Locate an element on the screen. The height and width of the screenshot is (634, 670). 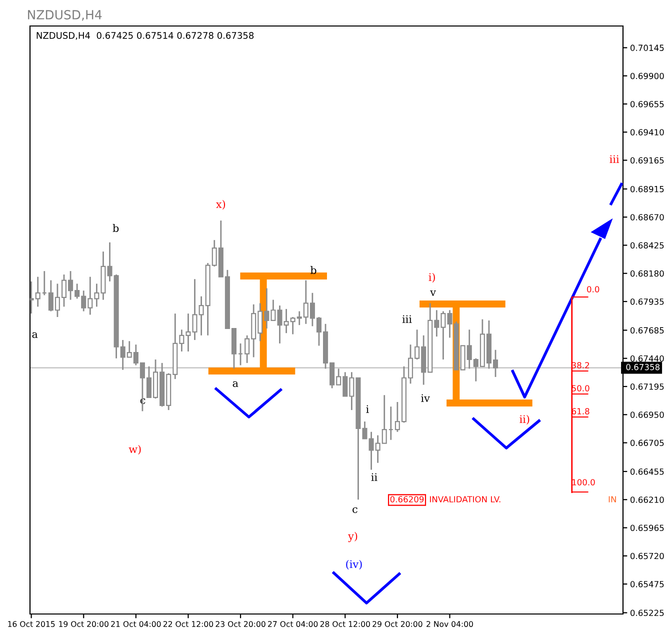
annotation: x) is located at coordinates (221, 205).